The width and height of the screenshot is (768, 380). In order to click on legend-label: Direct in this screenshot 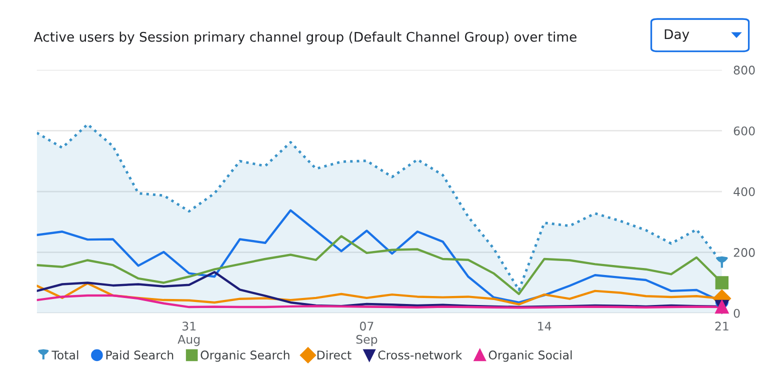, I will do `click(334, 355)`.